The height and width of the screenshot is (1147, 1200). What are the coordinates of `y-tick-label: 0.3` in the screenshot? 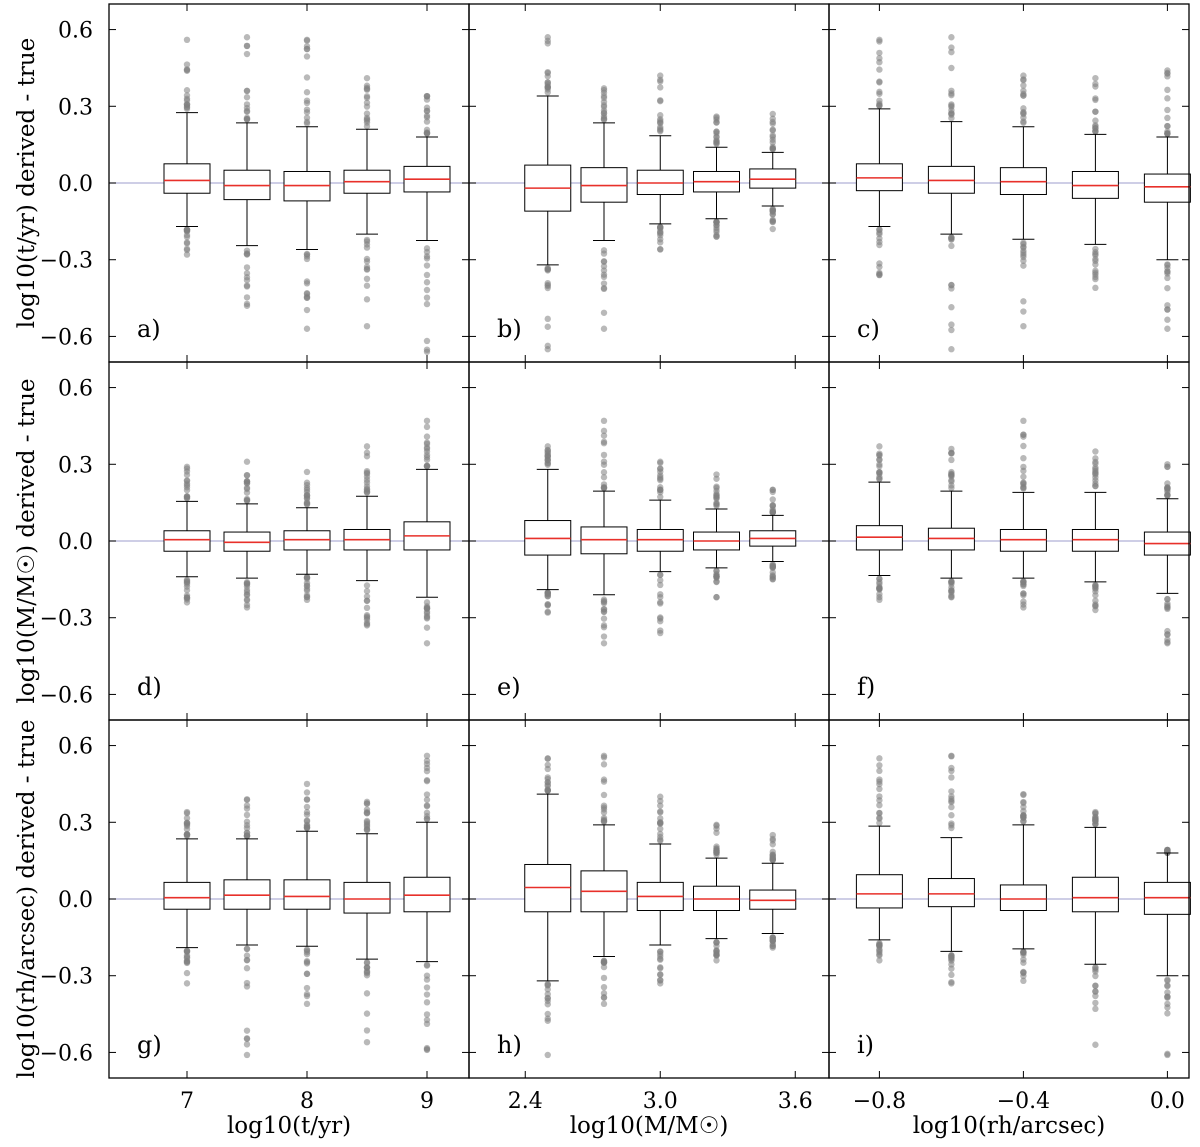 It's located at (75, 465).